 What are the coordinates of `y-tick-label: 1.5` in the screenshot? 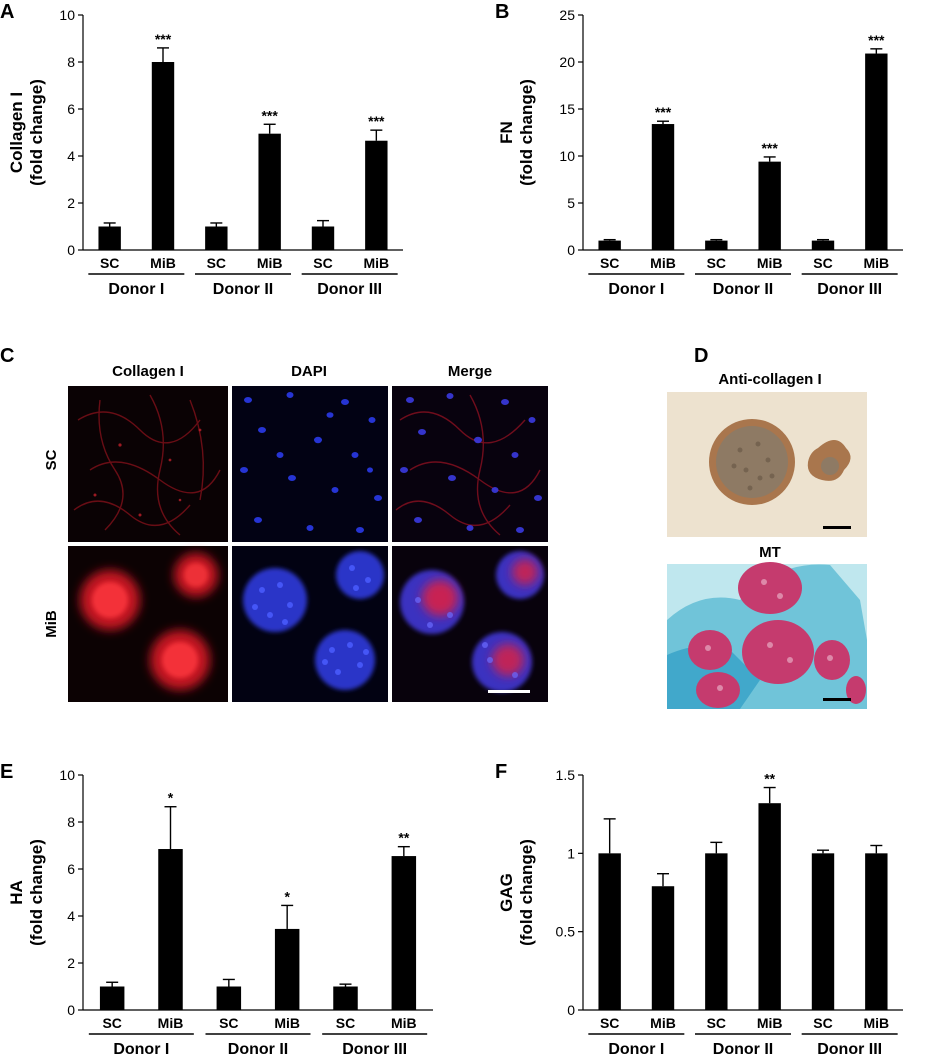 It's located at (566, 775).